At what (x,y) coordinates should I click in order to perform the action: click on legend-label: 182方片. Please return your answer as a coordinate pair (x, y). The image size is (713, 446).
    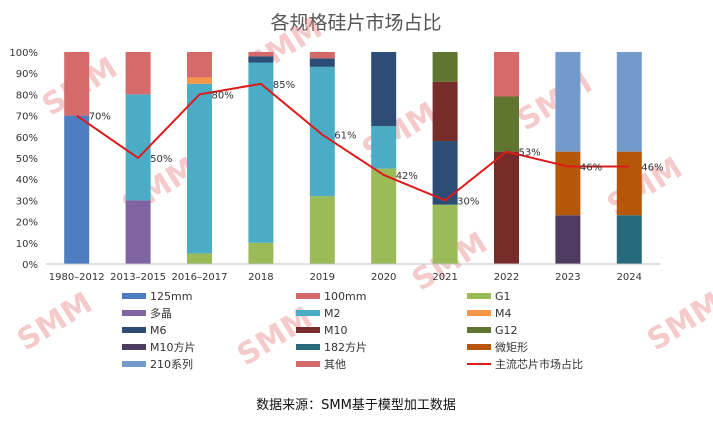
    Looking at the image, I should click on (345, 347).